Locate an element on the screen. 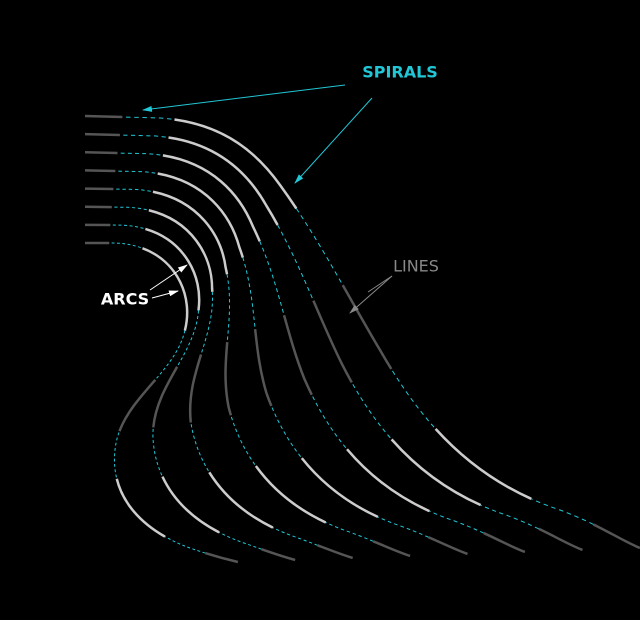  arcs-label: ARCS is located at coordinates (125, 299).